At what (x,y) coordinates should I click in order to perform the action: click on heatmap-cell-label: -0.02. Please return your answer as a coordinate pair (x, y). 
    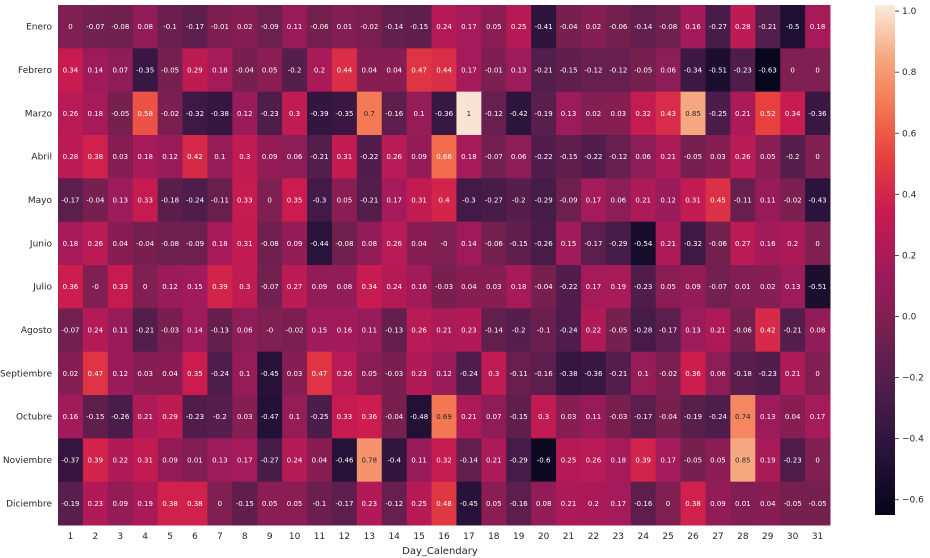
    Looking at the image, I should click on (793, 201).